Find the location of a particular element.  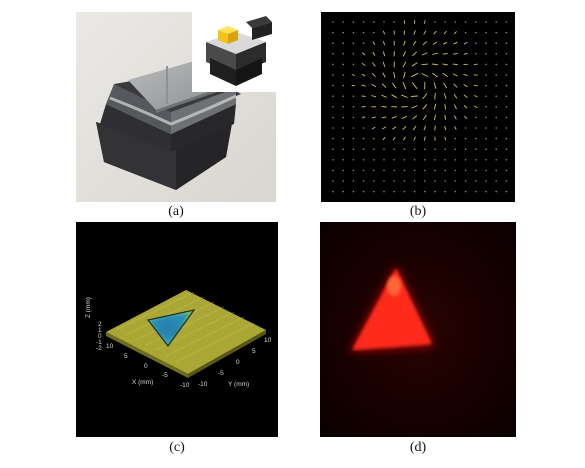

x-tick: 0 is located at coordinates (146, 366).